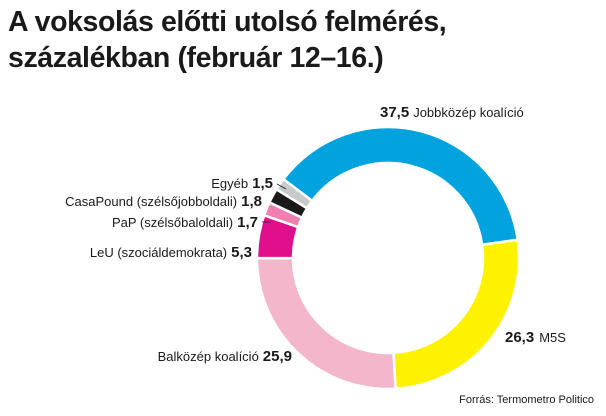 This screenshot has width=606, height=416. Describe the element at coordinates (526, 400) in the screenshot. I see `source-note: Forrás: Termometro Politico` at that location.